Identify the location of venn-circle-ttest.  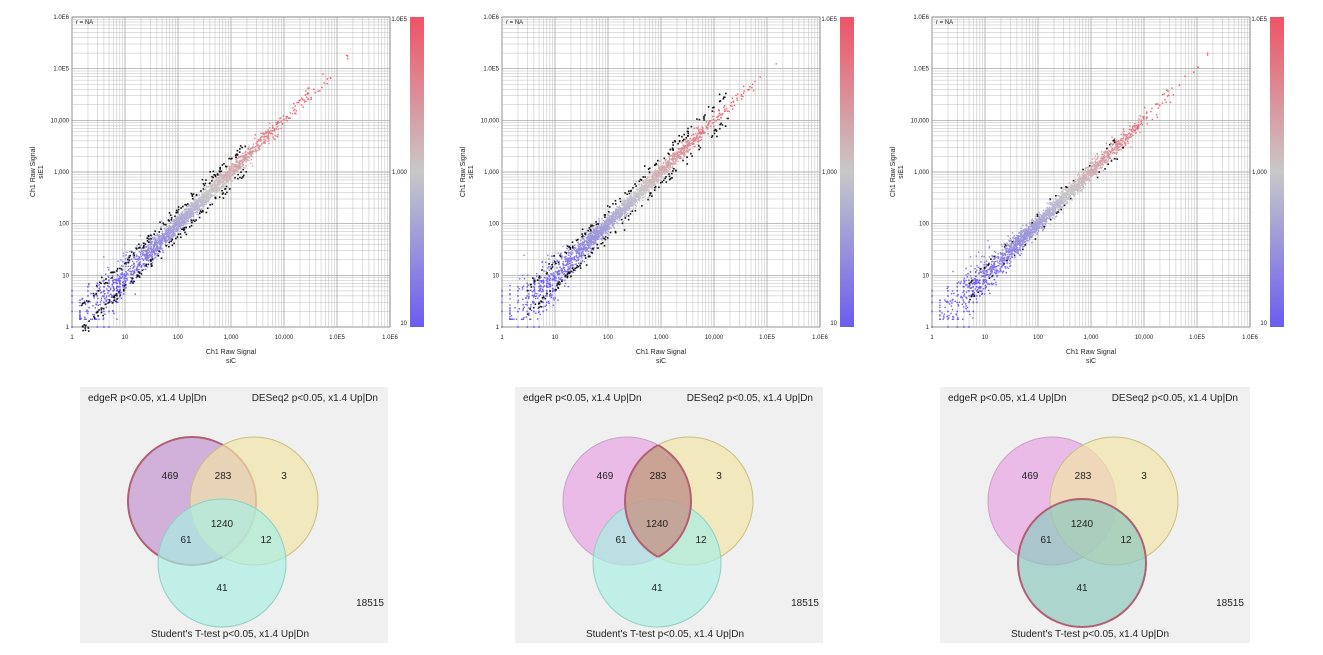
(222, 563).